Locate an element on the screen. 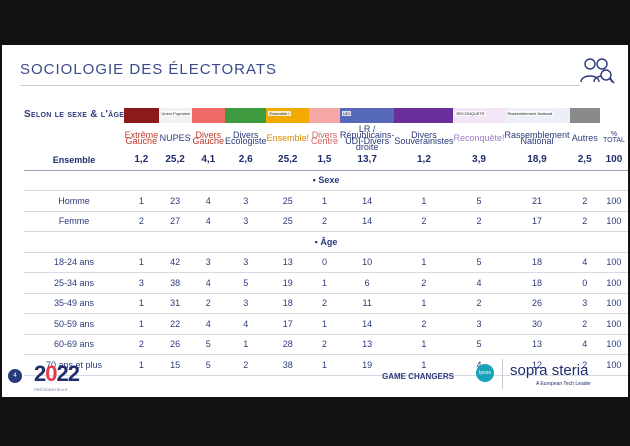  table-cell: 12 is located at coordinates (537, 365).